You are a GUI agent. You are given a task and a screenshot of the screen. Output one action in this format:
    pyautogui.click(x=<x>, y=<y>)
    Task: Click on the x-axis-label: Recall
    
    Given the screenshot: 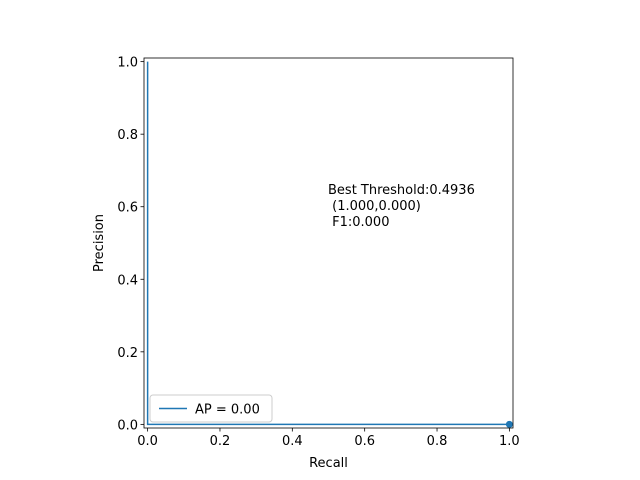 What is the action you would take?
    pyautogui.click(x=328, y=463)
    